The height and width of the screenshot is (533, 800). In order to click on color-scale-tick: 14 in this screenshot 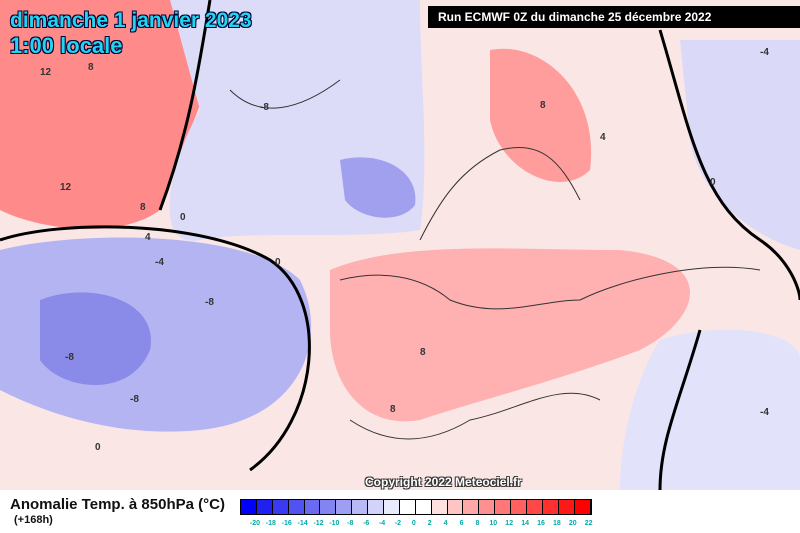, I will do `click(525, 523)`.